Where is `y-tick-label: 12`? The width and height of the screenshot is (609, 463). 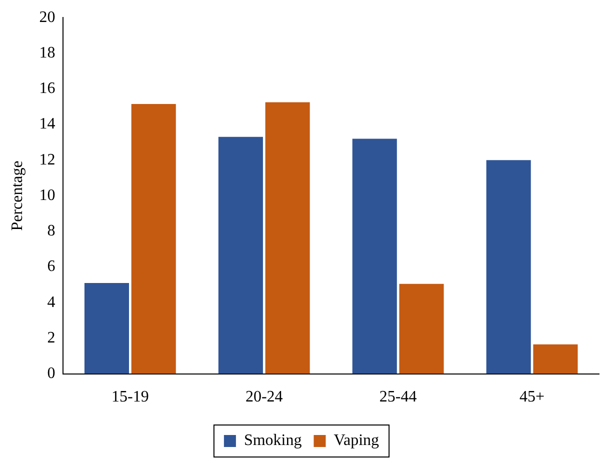
y-tick-label: 12 is located at coordinates (47, 159).